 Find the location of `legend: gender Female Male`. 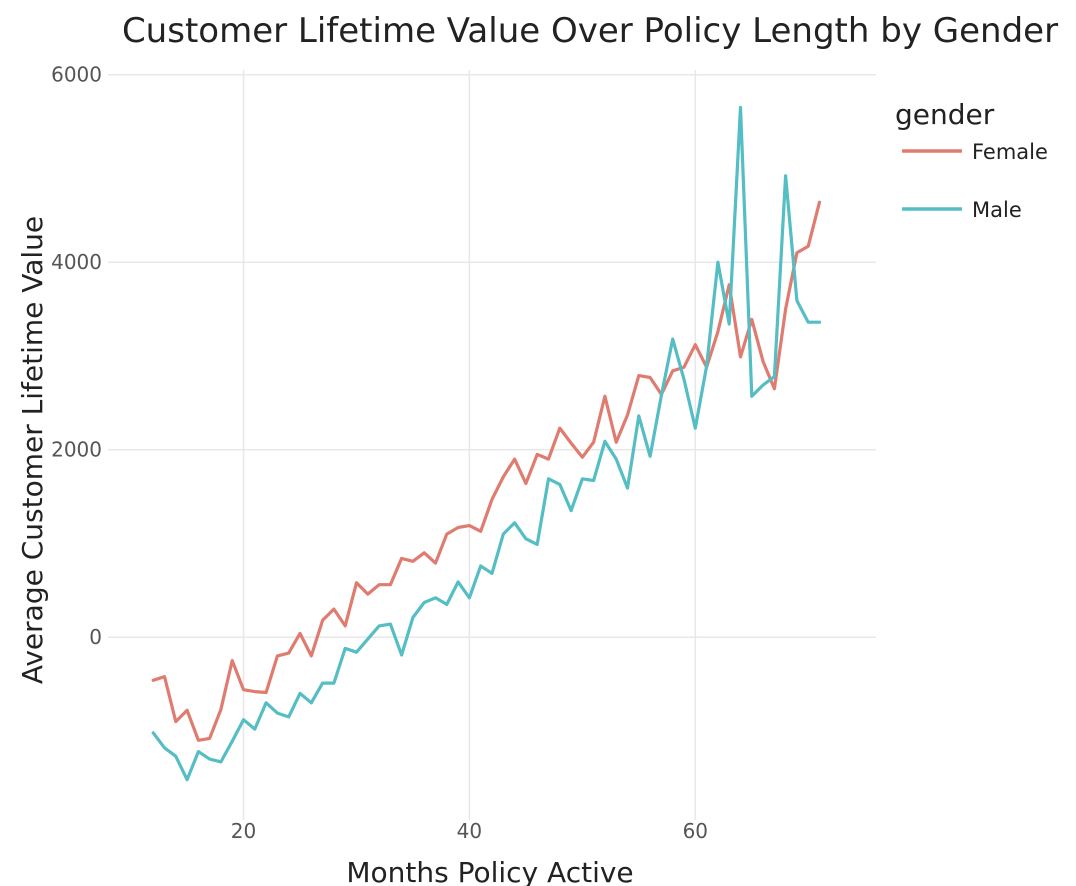

legend: gender Female Male is located at coordinates (971, 160).